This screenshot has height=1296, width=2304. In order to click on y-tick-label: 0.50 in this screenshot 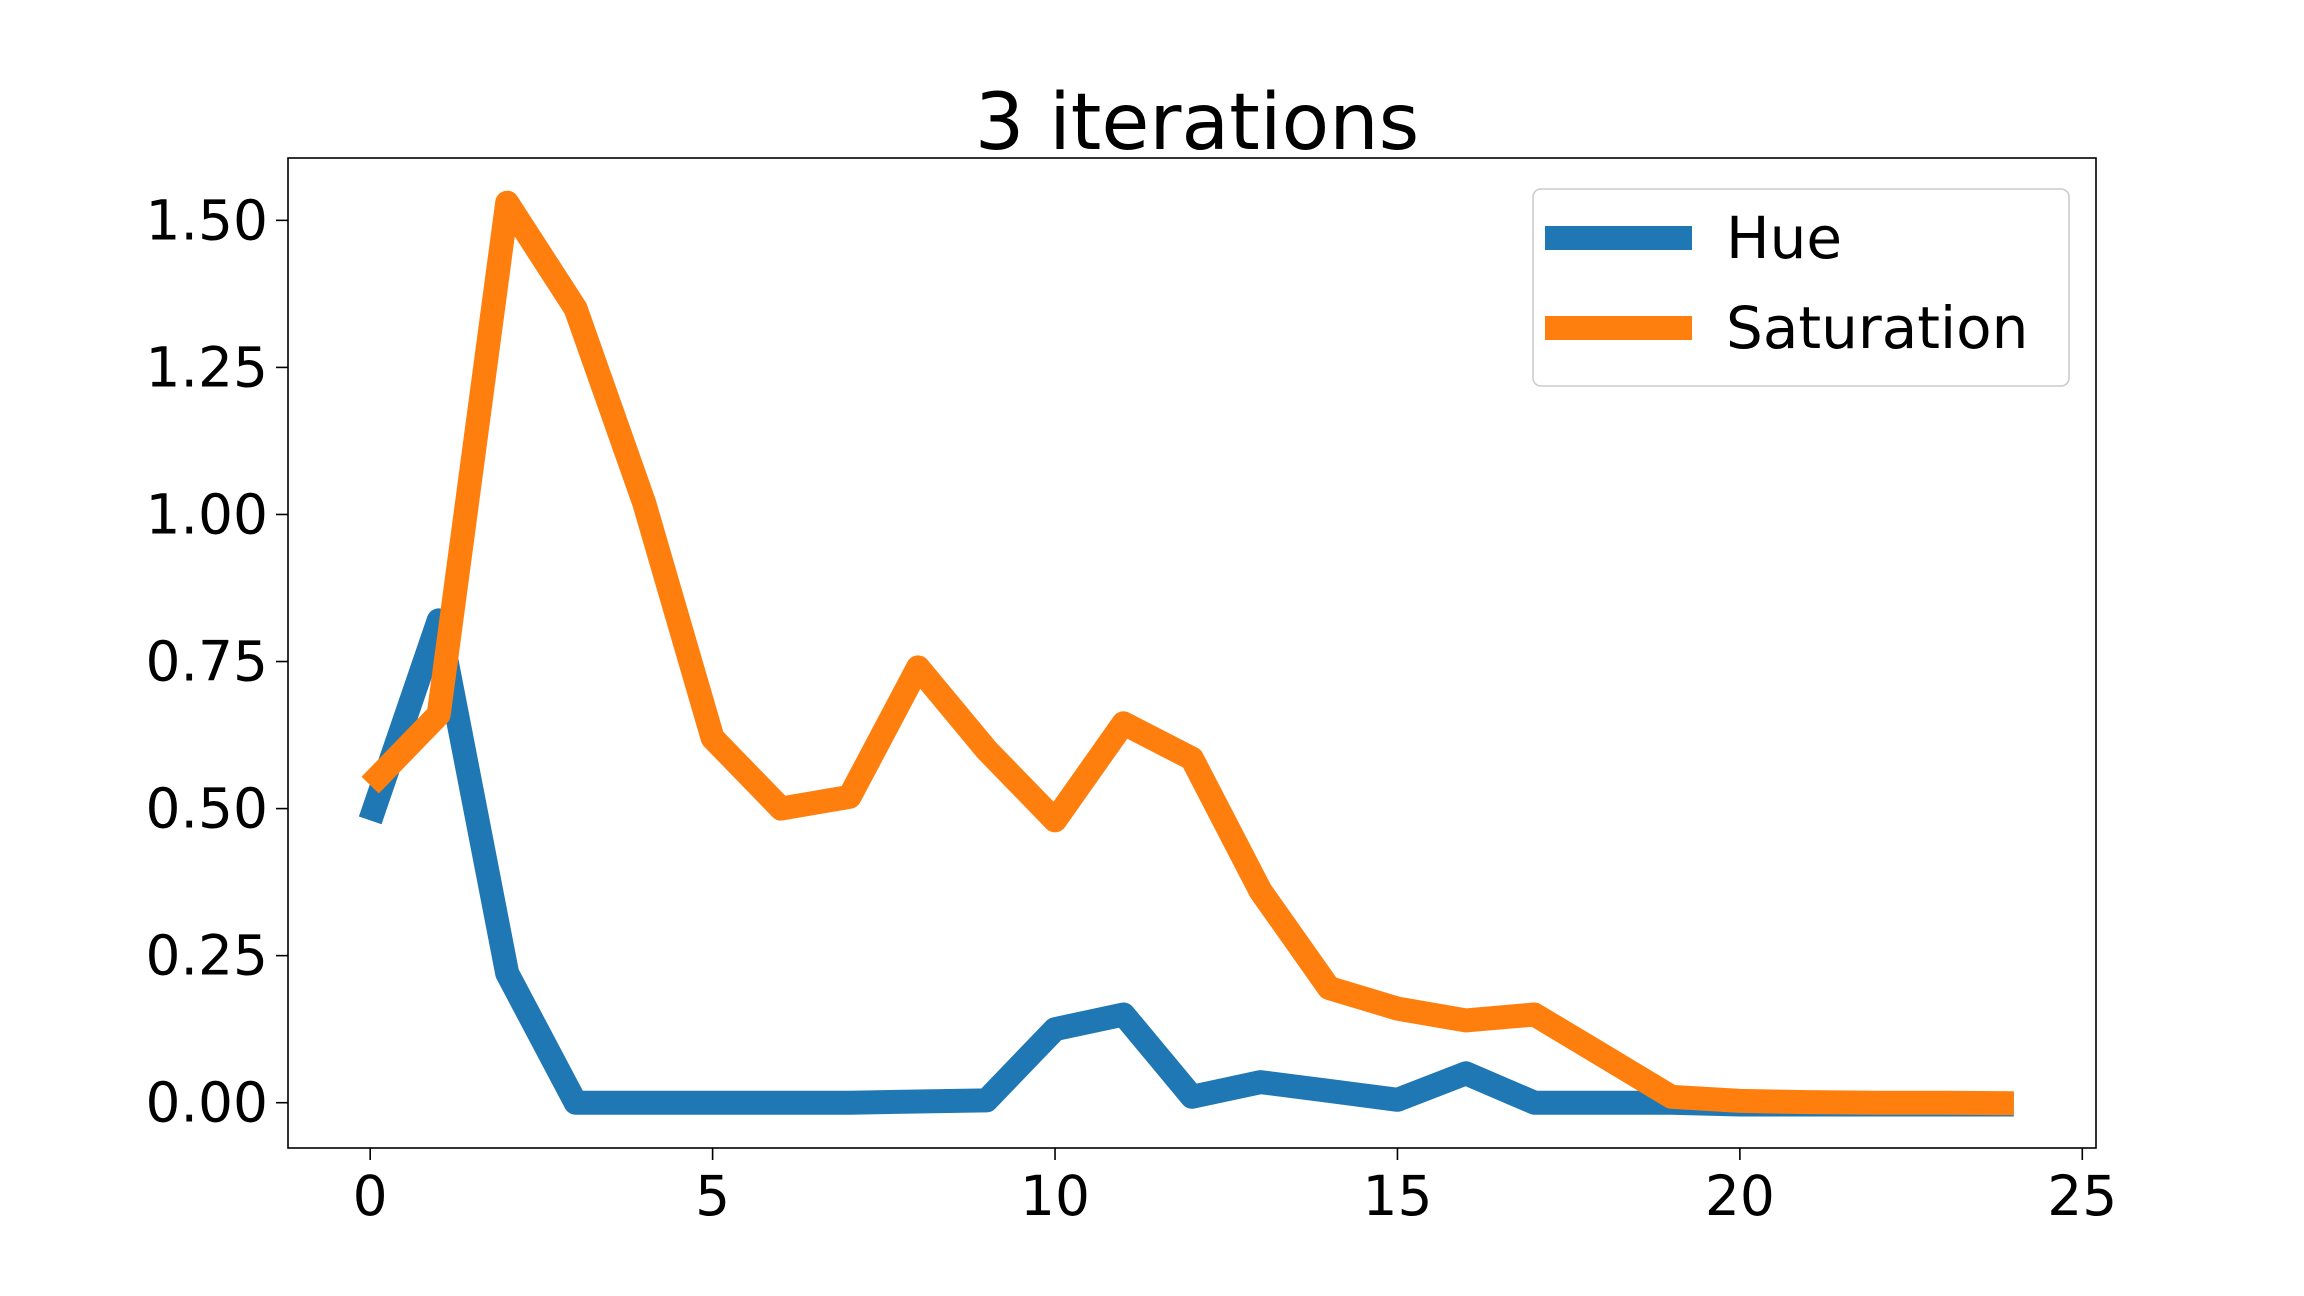, I will do `click(207, 809)`.